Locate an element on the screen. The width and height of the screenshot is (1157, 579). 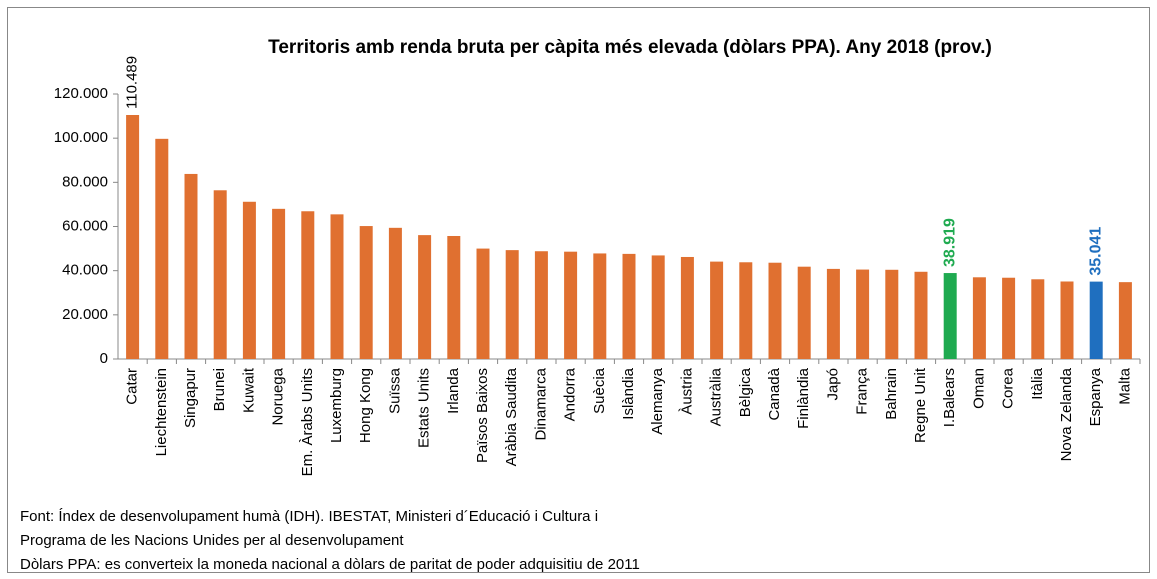
x-tick-label: Liechtenstein is located at coordinates (161, 412).